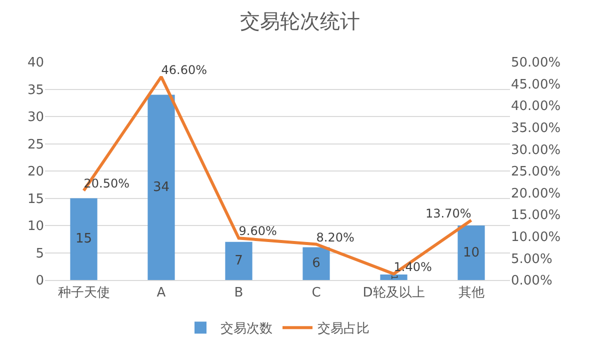 The image size is (600, 355). I want to click on y-tick-label: 15, so click(35, 199).